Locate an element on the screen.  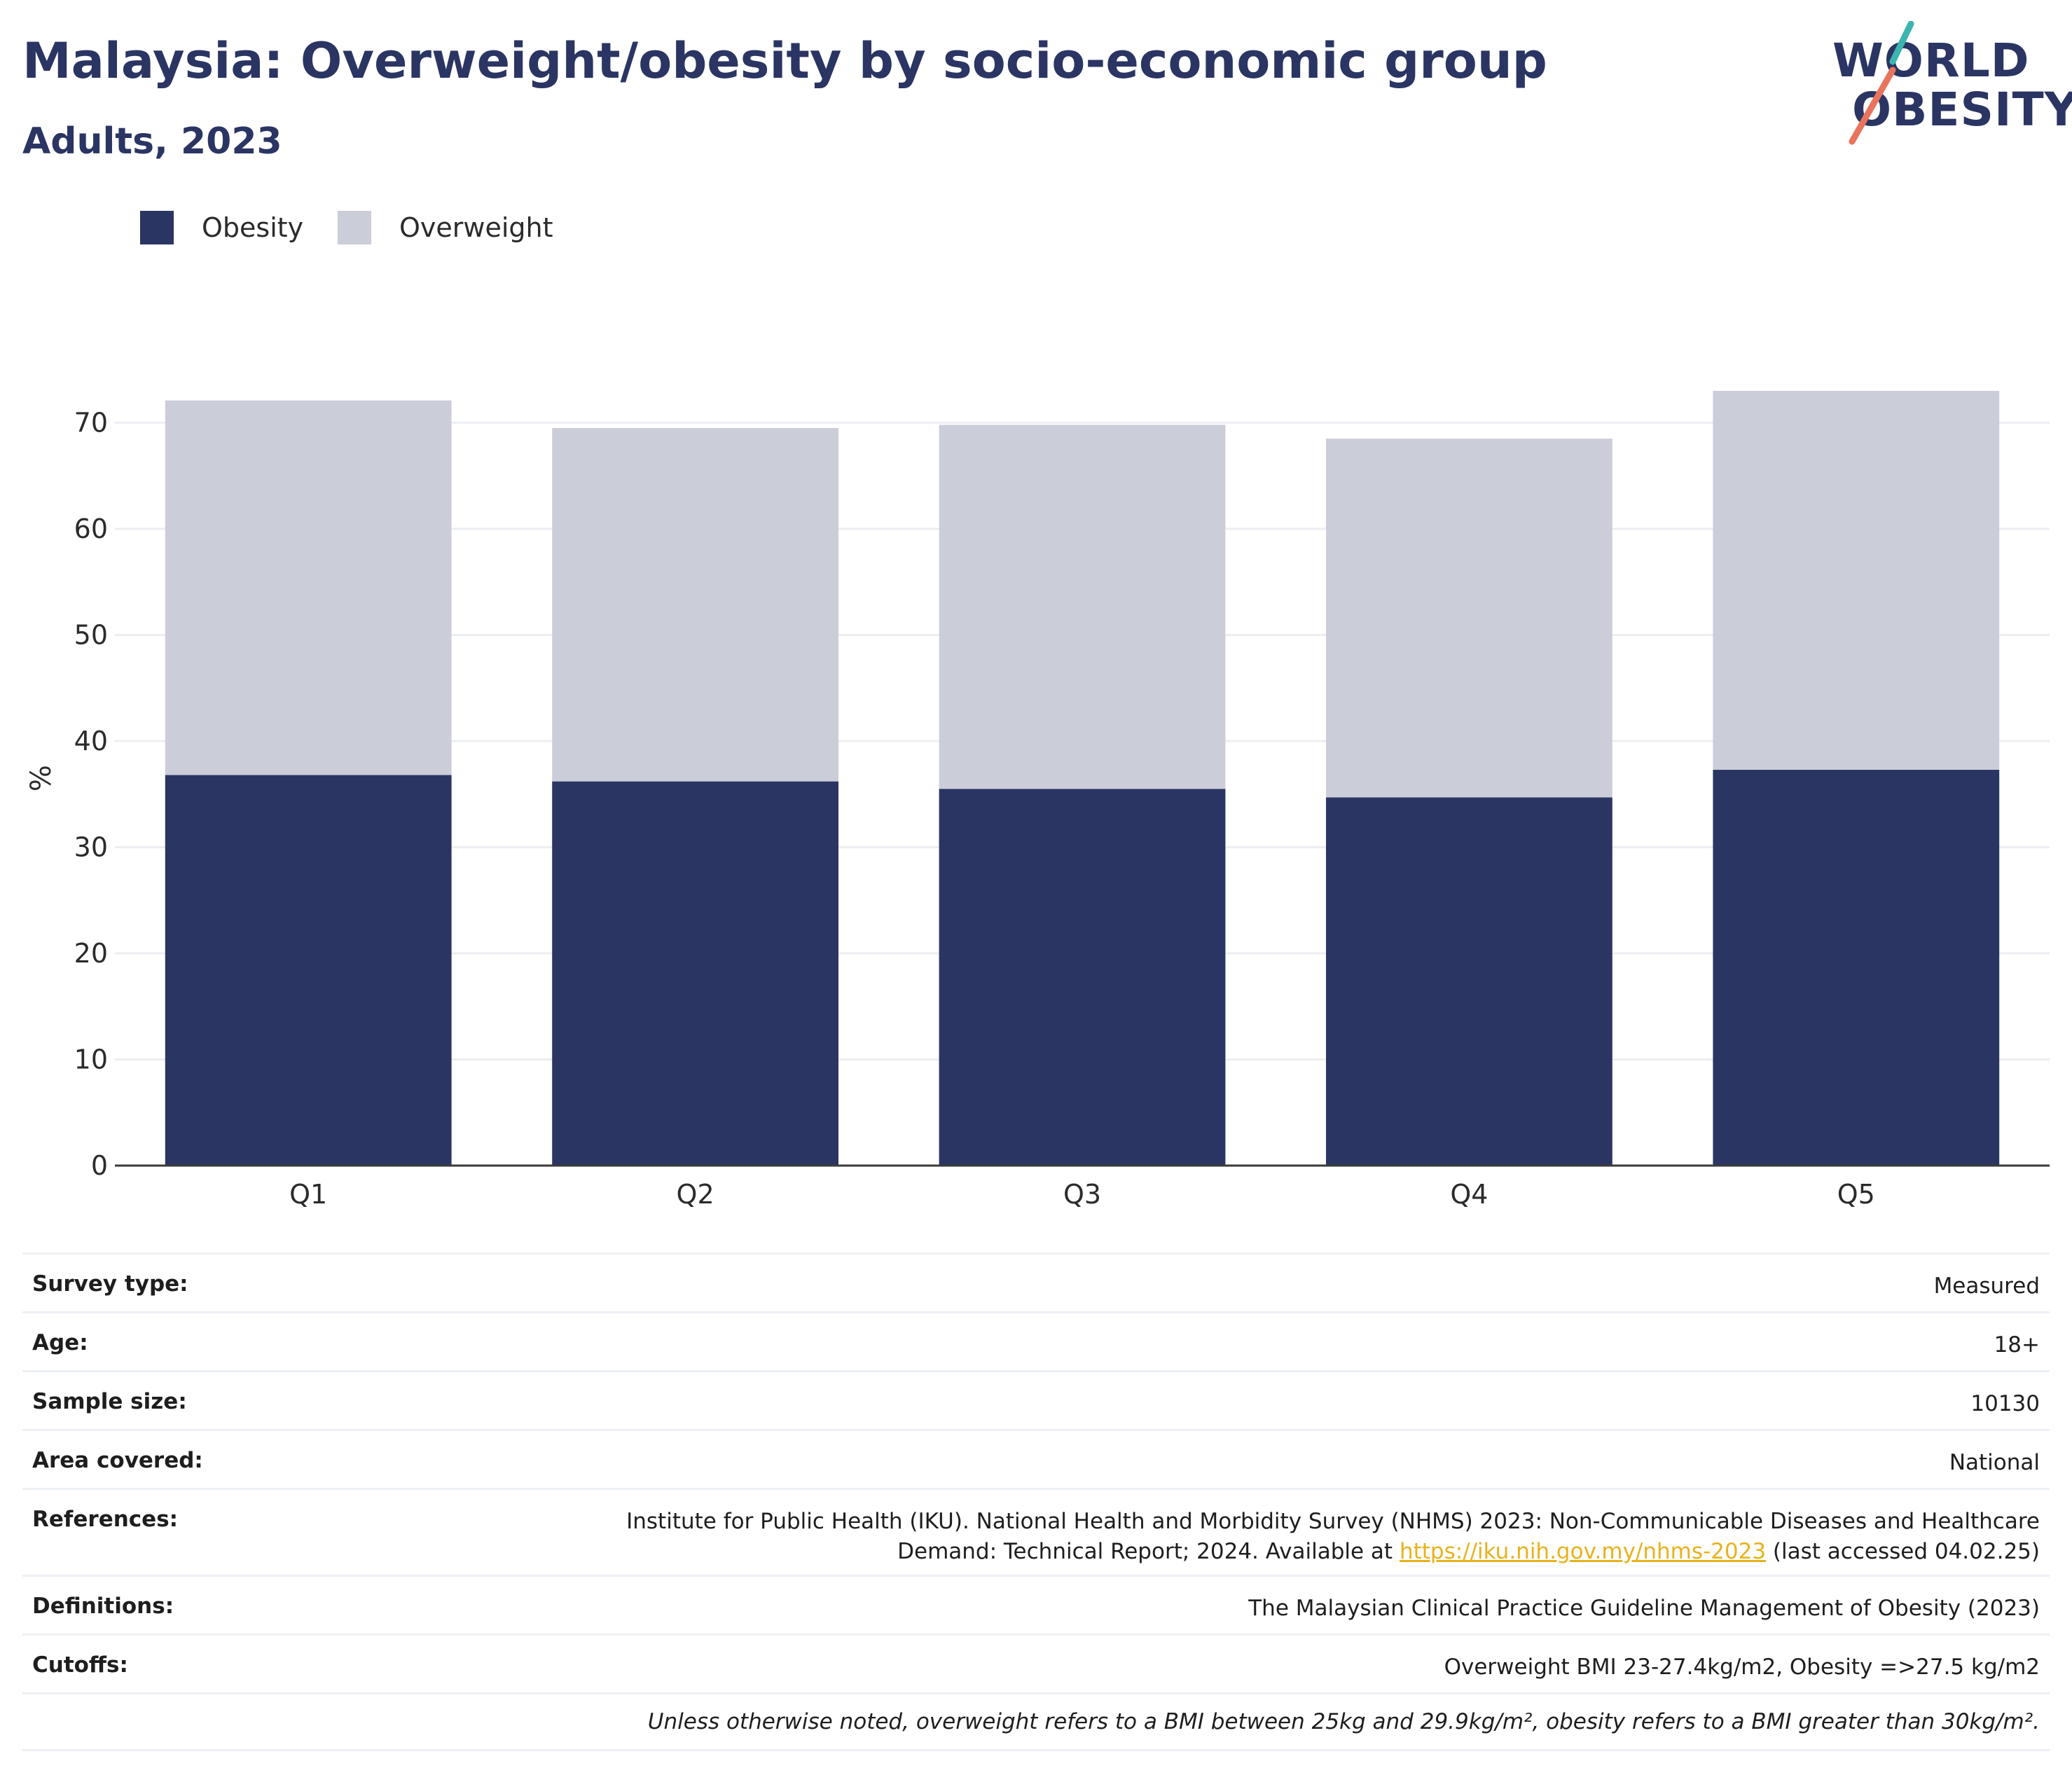
x-tick-label: Q5 is located at coordinates (1856, 1194).